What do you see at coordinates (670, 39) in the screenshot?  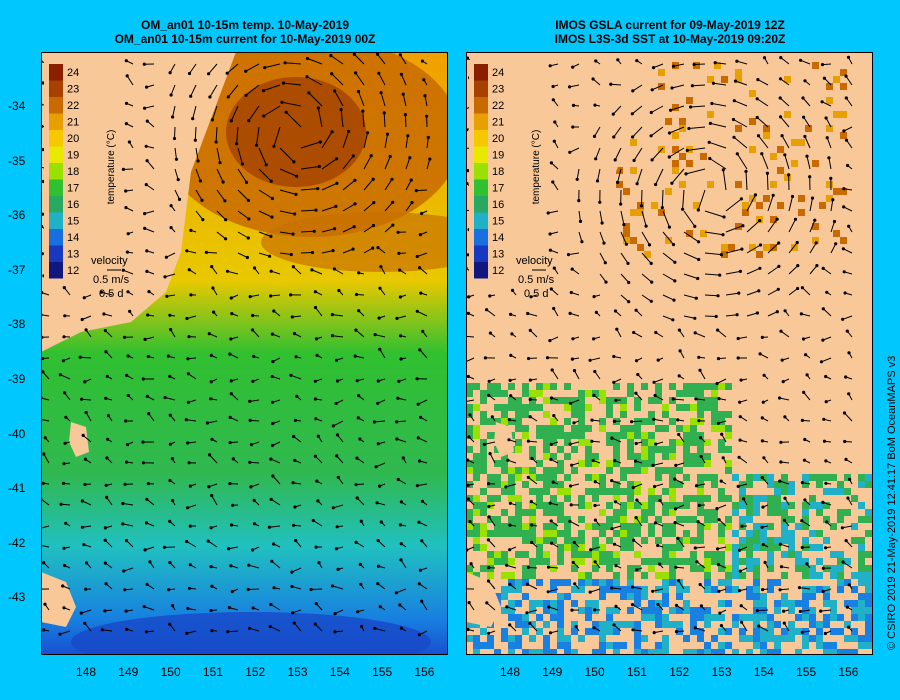 I see `right-title-line2: IMOS L3S-3d SST at 10-May-2019 09:20Z` at bounding box center [670, 39].